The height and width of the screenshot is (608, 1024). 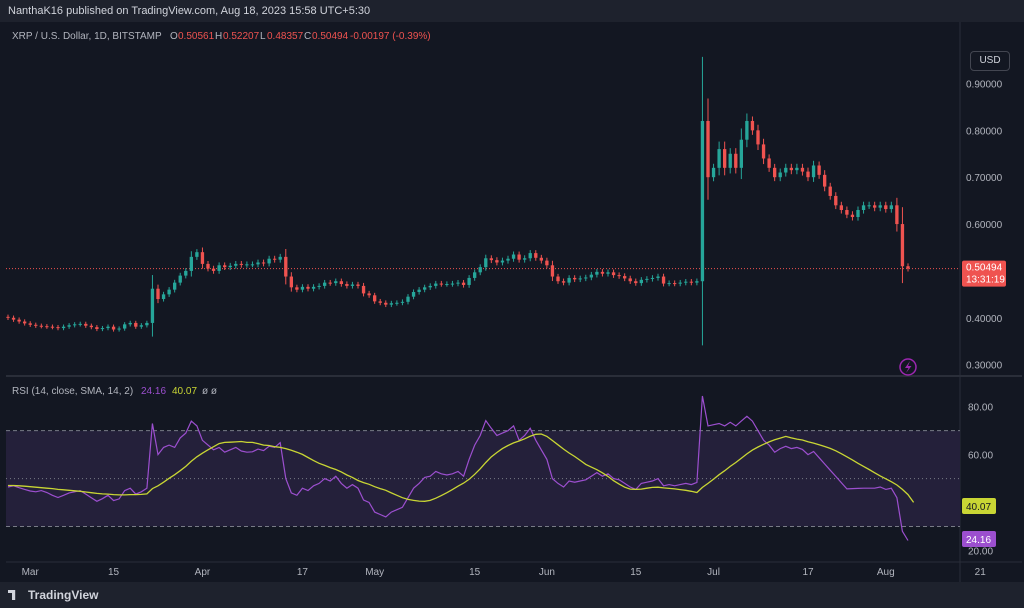 I want to click on lightning-icon, so click(x=908, y=367).